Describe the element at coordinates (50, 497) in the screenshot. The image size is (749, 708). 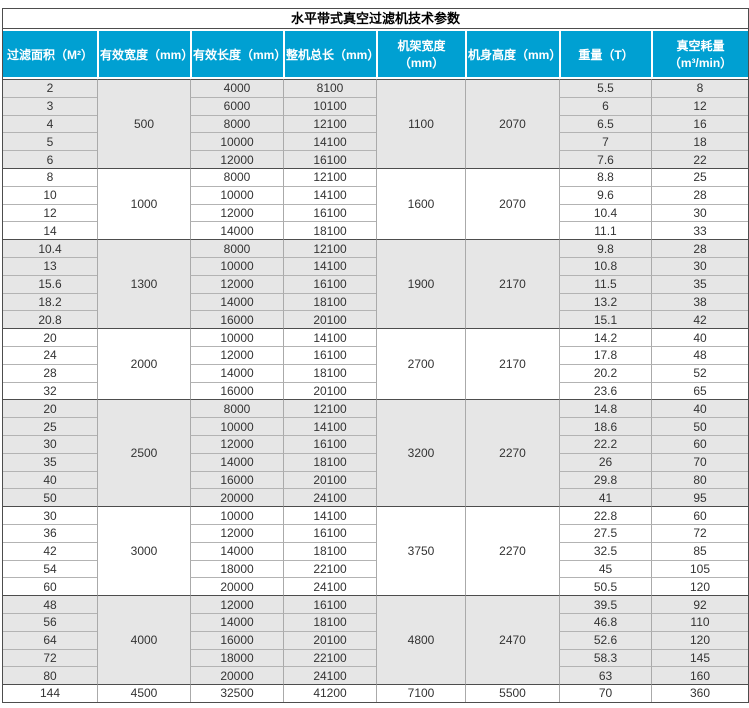
I see `cell-filter-area: 50` at that location.